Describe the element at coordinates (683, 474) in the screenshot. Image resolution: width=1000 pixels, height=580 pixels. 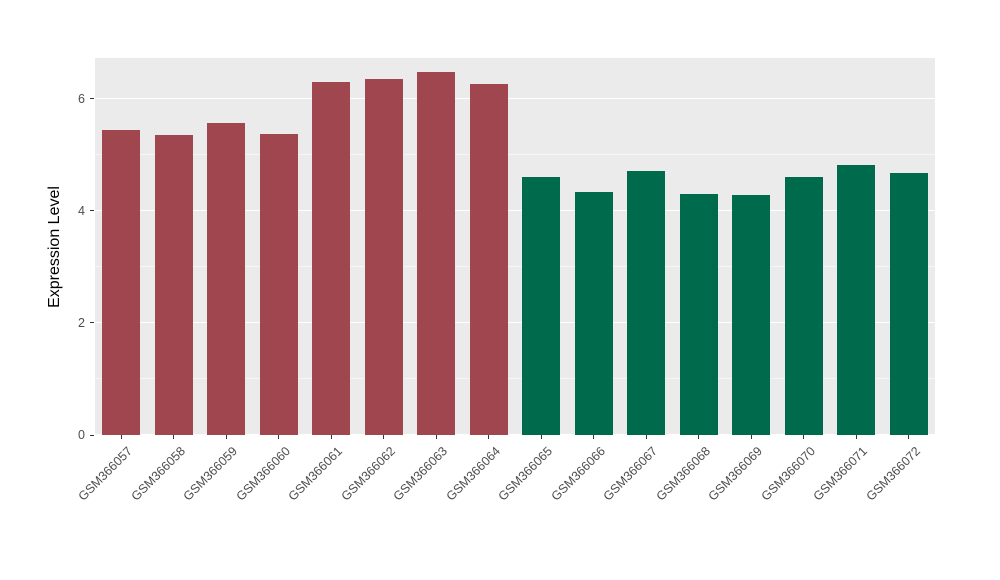
I see `x-tick-label: GSM366068` at that location.